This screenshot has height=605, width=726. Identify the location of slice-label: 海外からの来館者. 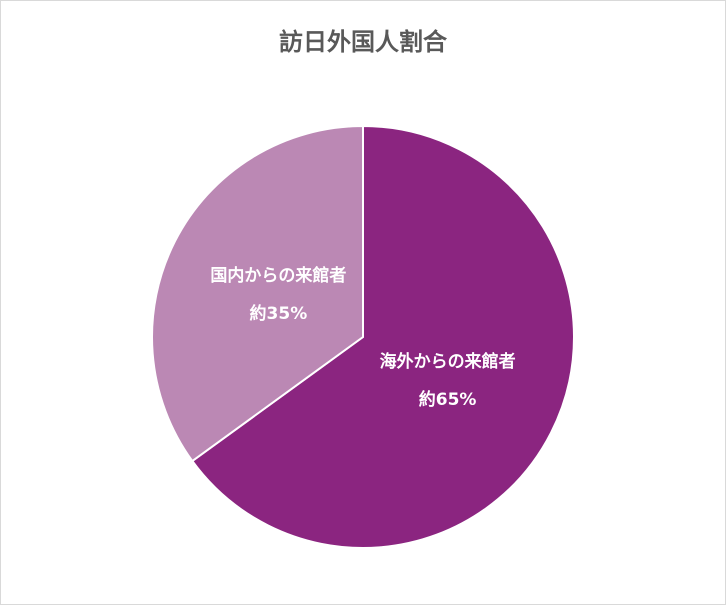
(448, 361).